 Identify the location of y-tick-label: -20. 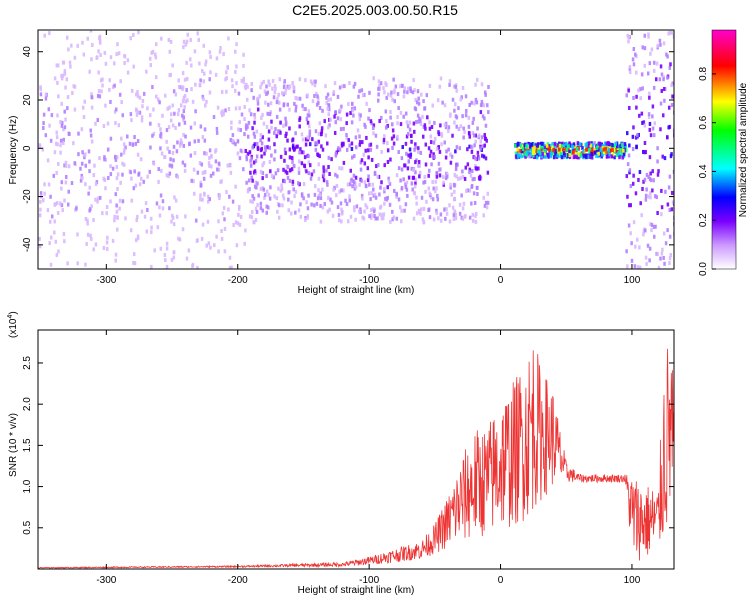
(27, 196).